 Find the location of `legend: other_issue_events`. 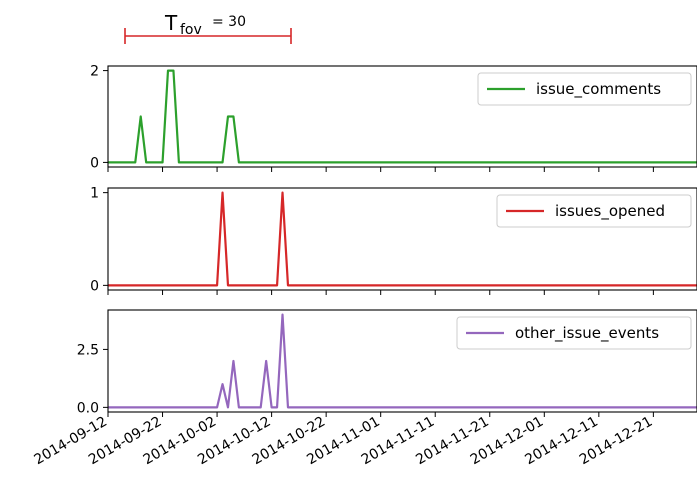

legend: other_issue_events is located at coordinates (574, 333).